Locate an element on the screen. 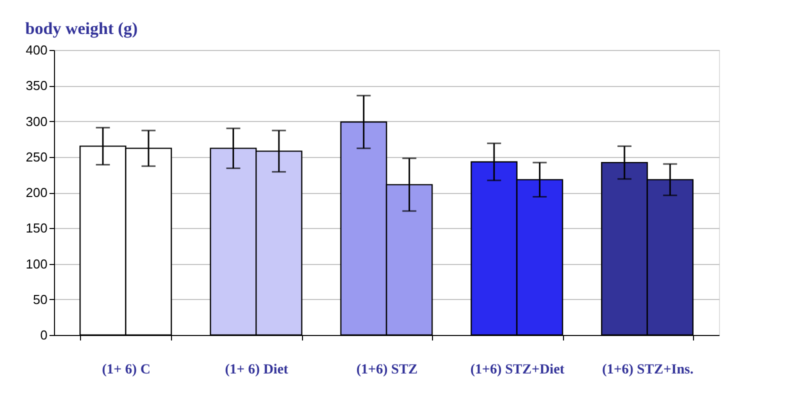 The height and width of the screenshot is (412, 792). y-tick-label: 150 is located at coordinates (37, 228).